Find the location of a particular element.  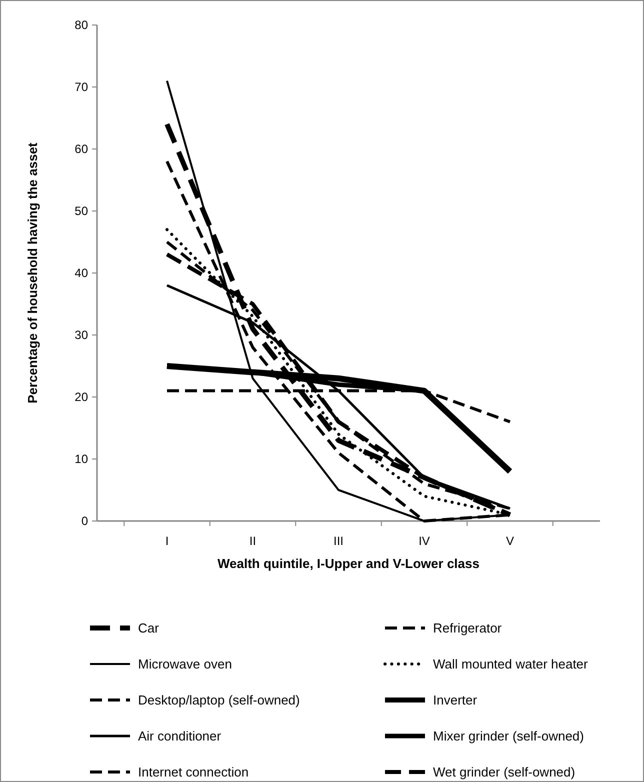

legend-label: Car is located at coordinates (149, 628).